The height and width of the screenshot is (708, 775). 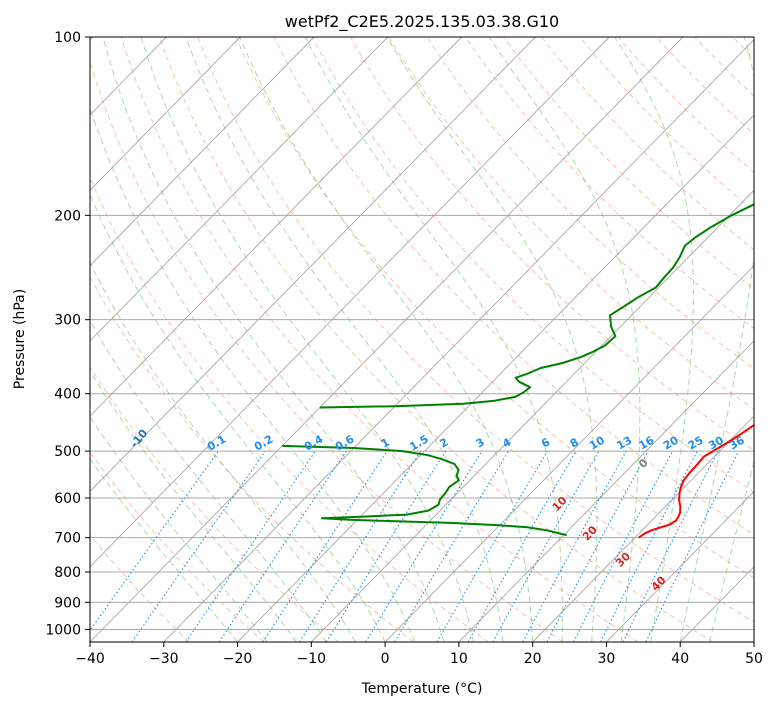 What do you see at coordinates (680, 659) in the screenshot?
I see `x-tick-label: 40` at bounding box center [680, 659].